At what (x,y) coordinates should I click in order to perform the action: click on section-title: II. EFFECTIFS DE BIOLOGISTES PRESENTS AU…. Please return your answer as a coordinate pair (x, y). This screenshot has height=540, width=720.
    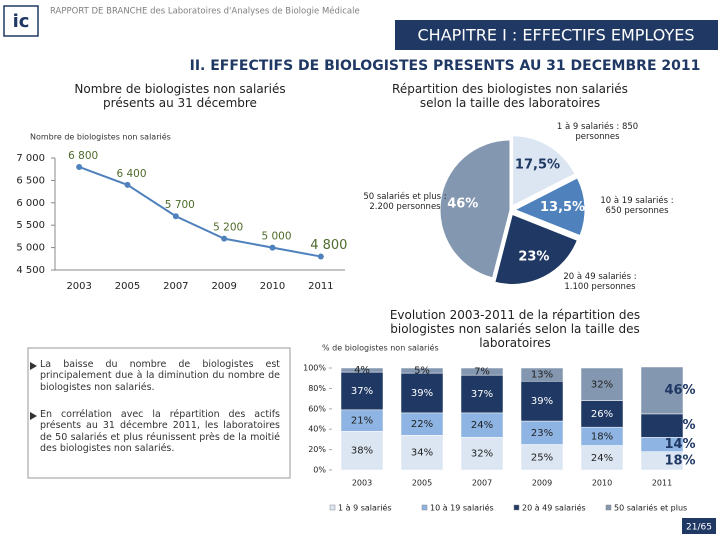
    Looking at the image, I should click on (445, 66).